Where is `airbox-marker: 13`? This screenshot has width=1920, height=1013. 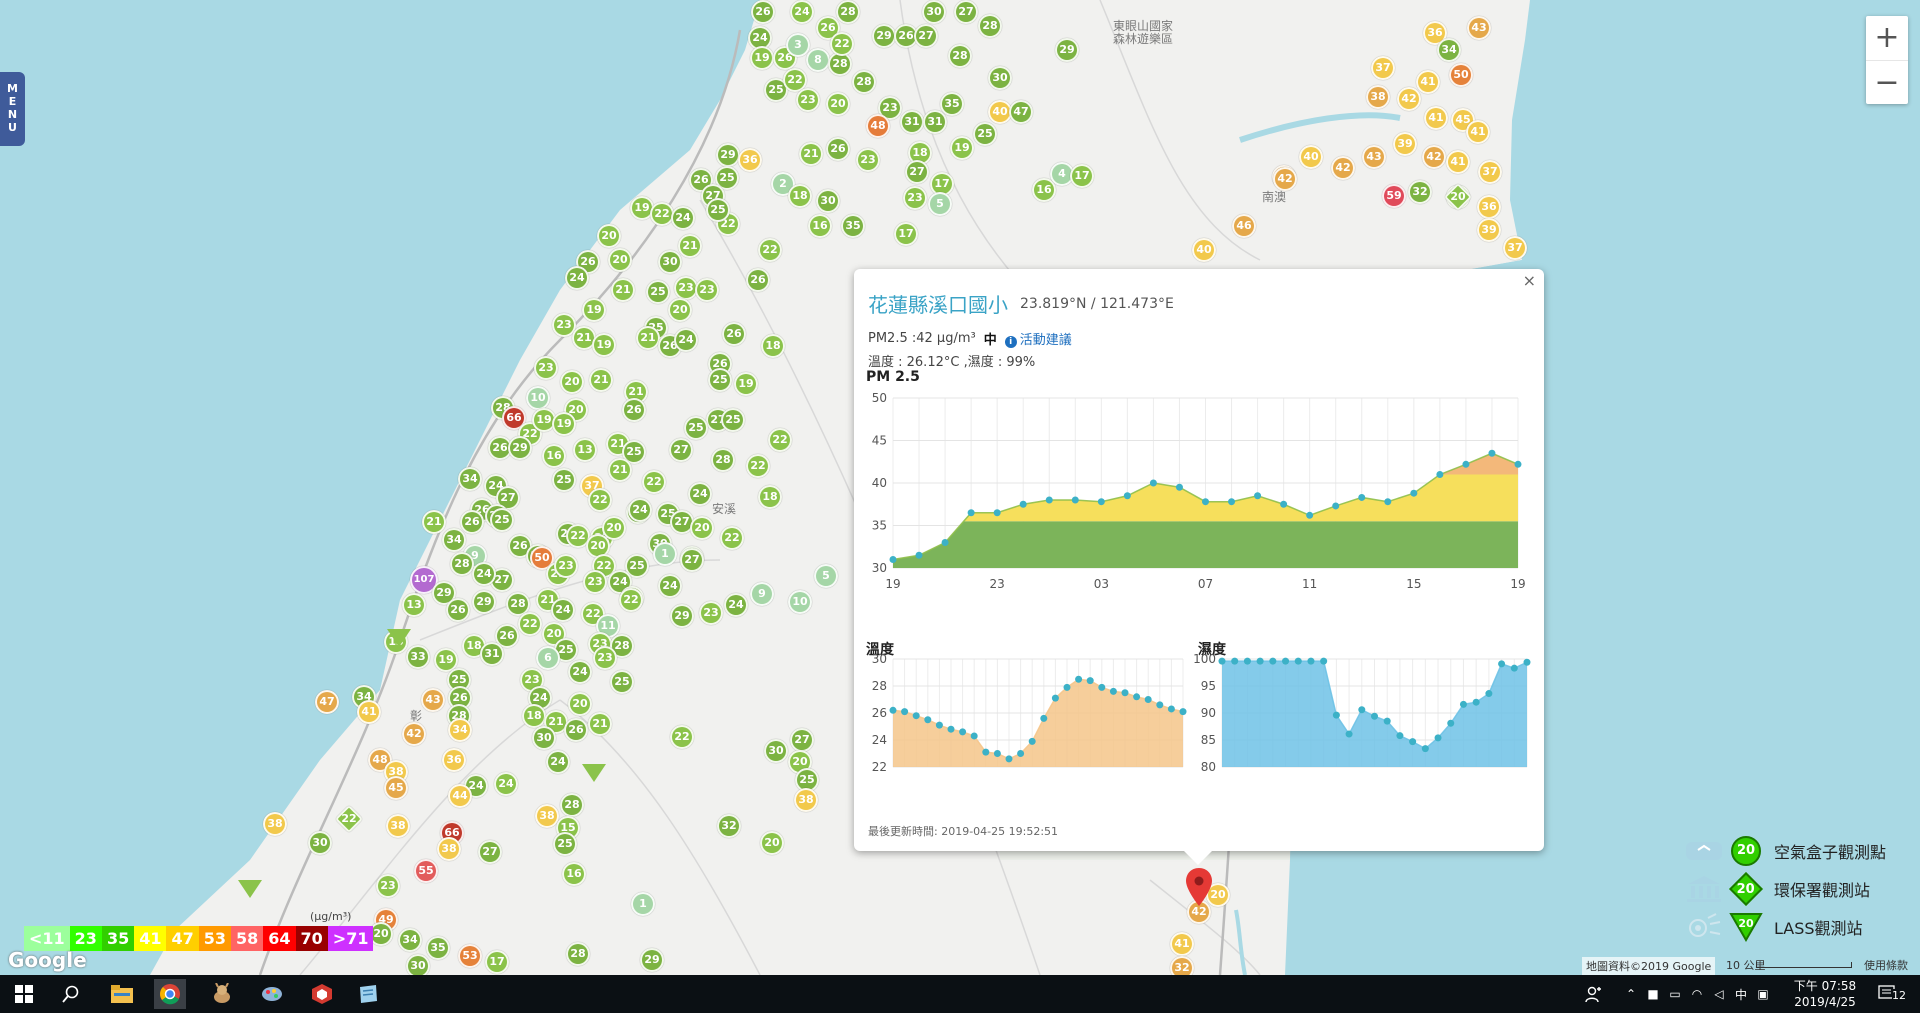
airbox-marker: 13 is located at coordinates (414, 605).